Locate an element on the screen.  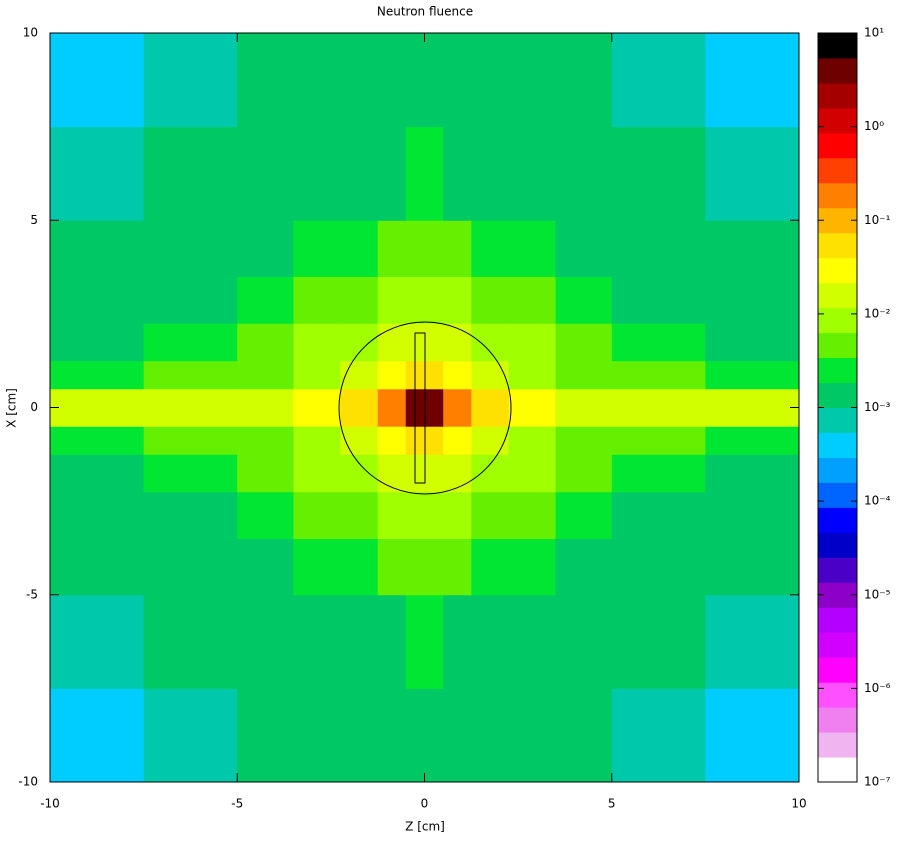
geometry-overlay is located at coordinates (425, 408).